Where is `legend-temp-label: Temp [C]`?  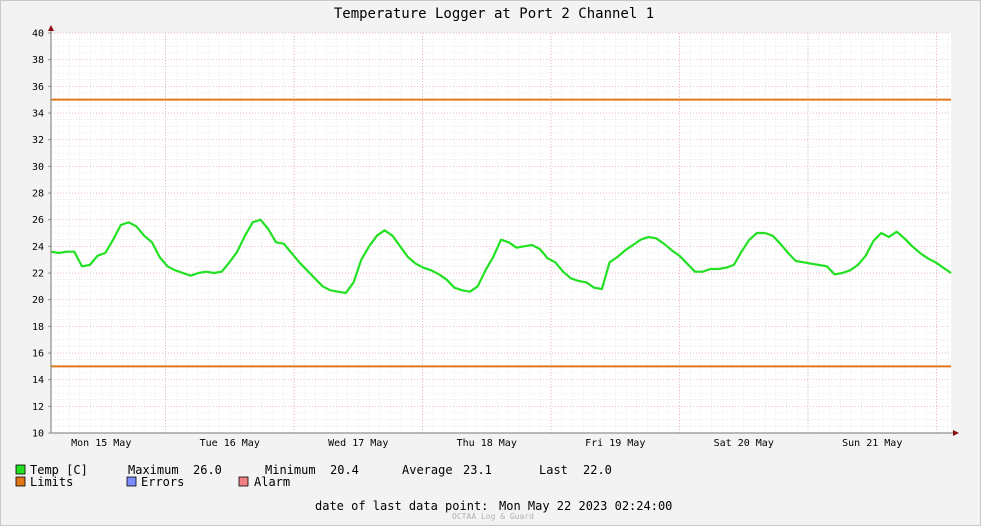 legend-temp-label: Temp [C] is located at coordinates (59, 470).